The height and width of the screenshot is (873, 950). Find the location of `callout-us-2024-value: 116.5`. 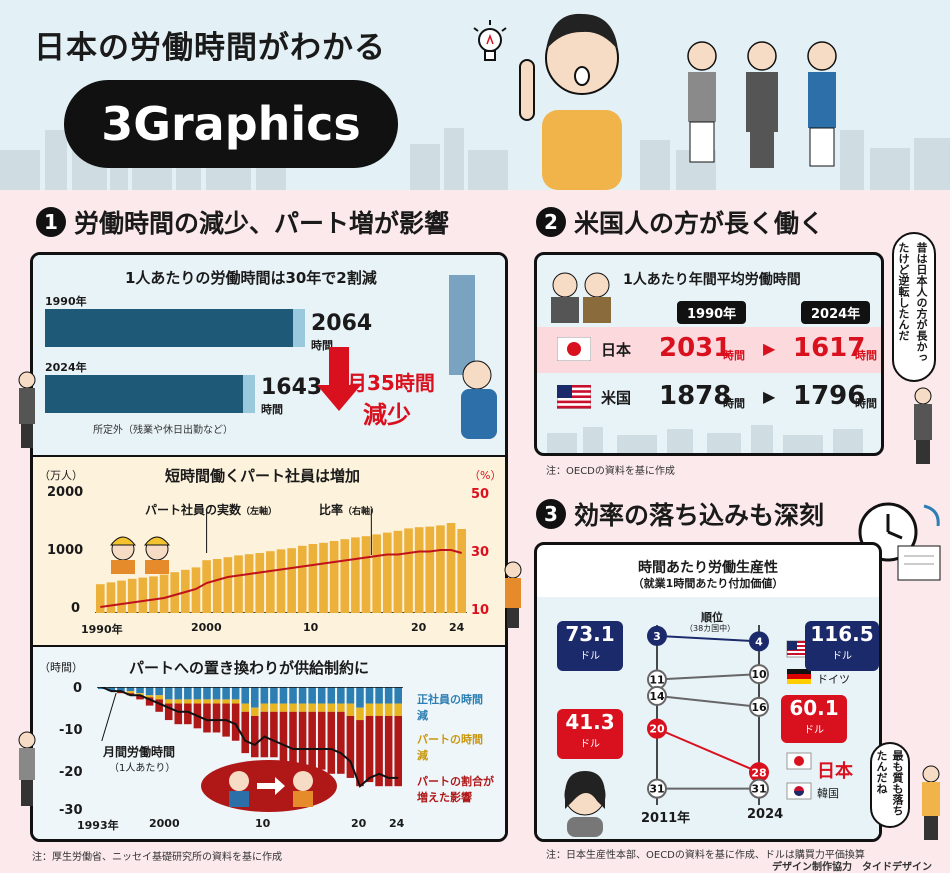

callout-us-2024-value: 116.5 is located at coordinates (842, 634).